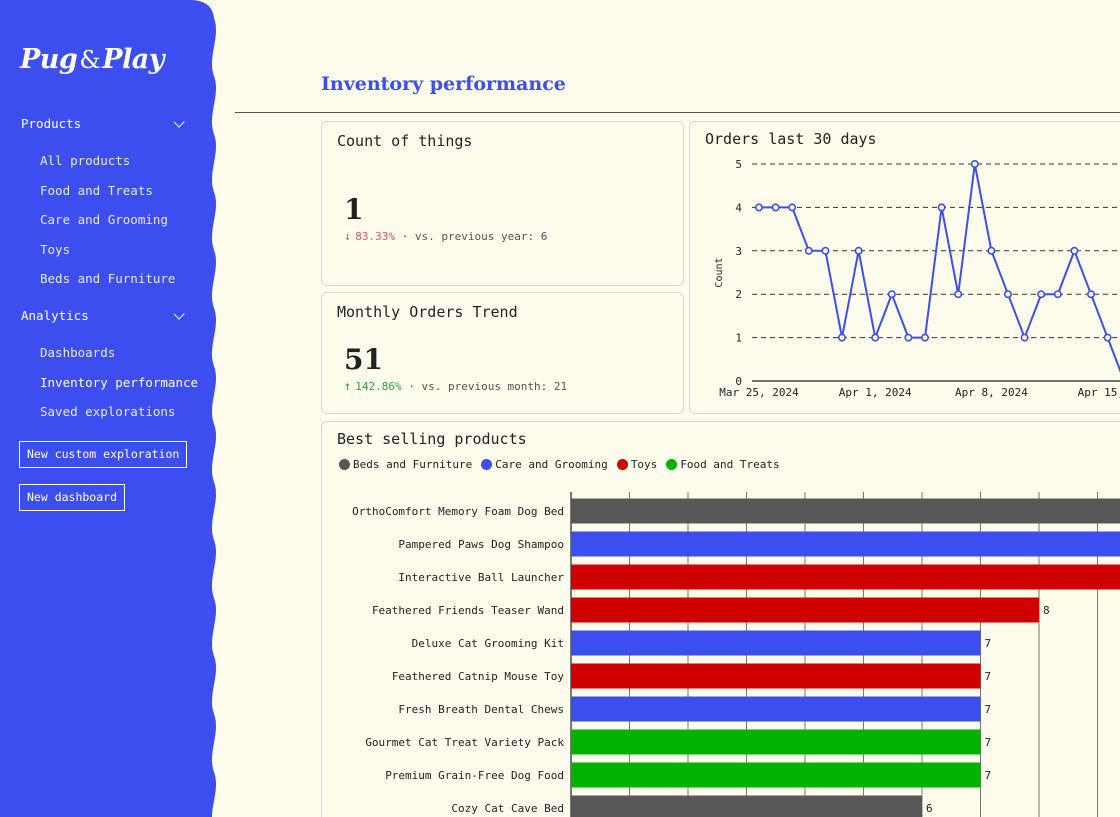 The image size is (1120, 817). I want to click on sidebar-item-care-and-grooming: Care and Grooming, so click(104, 219).